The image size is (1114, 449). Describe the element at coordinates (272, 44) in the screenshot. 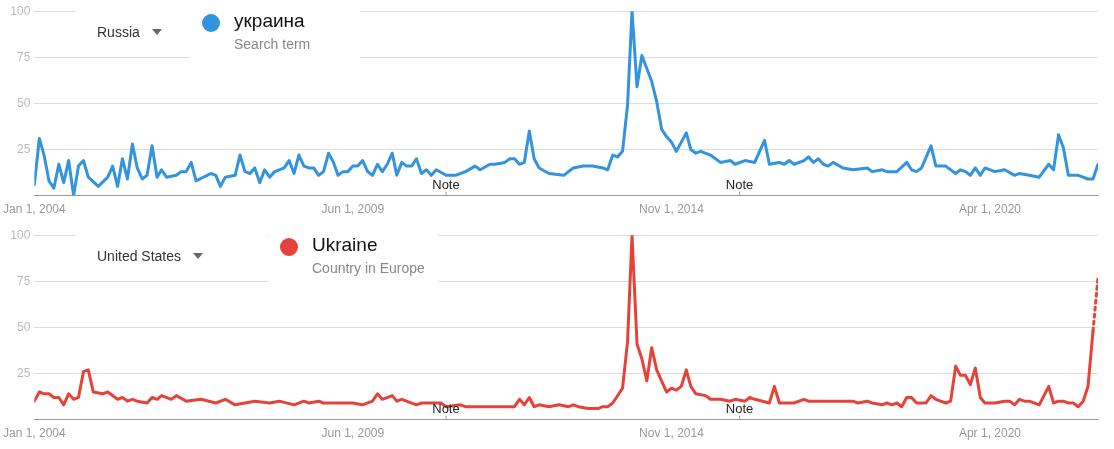

I see `annotation: Search term` at that location.